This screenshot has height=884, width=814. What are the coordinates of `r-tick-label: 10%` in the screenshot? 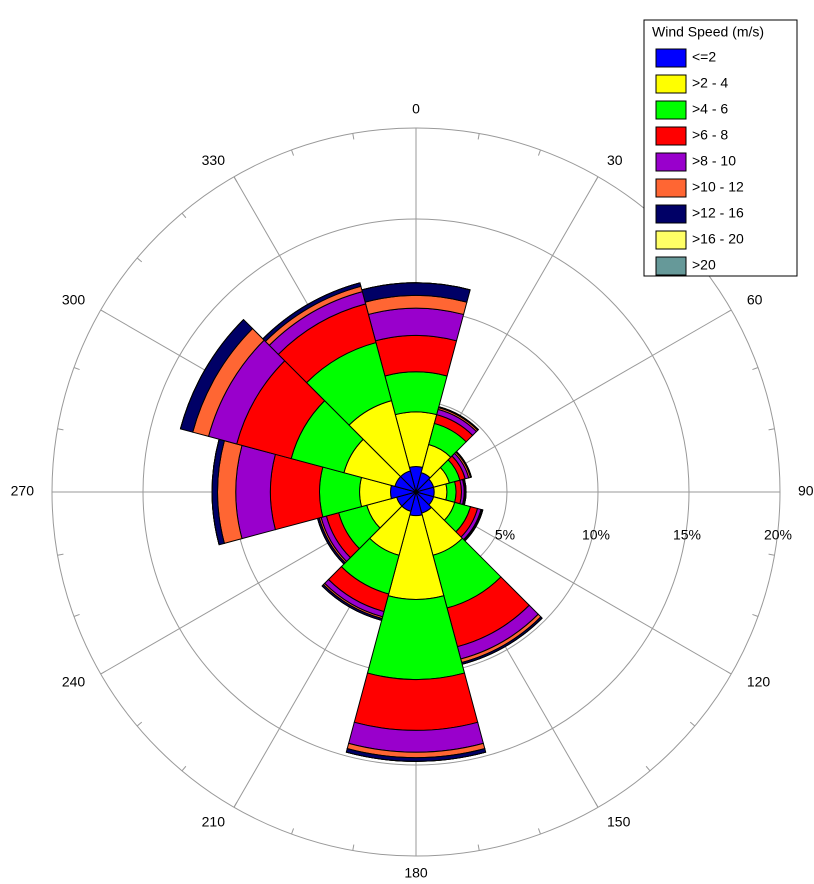 It's located at (596, 535).